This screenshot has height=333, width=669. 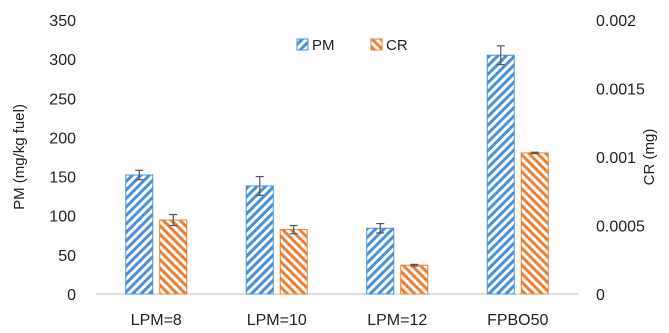 What do you see at coordinates (323, 45) in the screenshot?
I see `legend-label-pm: PM` at bounding box center [323, 45].